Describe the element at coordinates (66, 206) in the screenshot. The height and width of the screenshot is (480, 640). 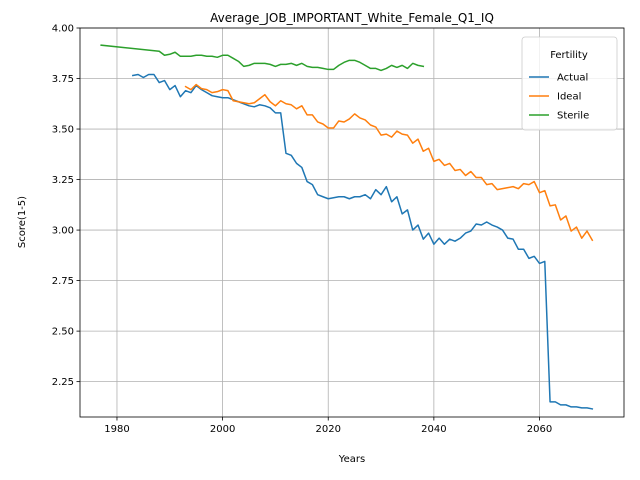
I see `y-axis-ticks: 2.25 2.50 2.75 3.00 3.25 3.50 3.75 4.00` at that location.